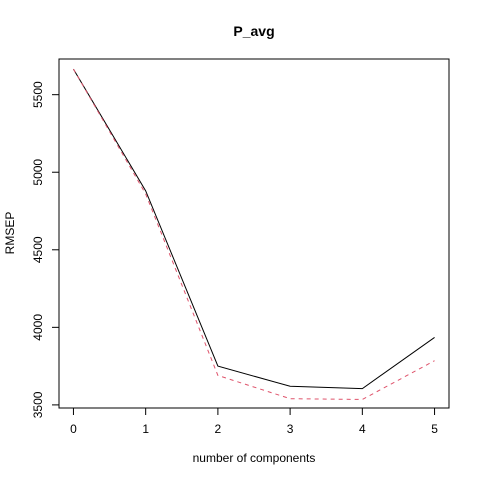 The width and height of the screenshot is (480, 480). Describe the element at coordinates (73, 429) in the screenshot. I see `x-tick-label: 0` at that location.